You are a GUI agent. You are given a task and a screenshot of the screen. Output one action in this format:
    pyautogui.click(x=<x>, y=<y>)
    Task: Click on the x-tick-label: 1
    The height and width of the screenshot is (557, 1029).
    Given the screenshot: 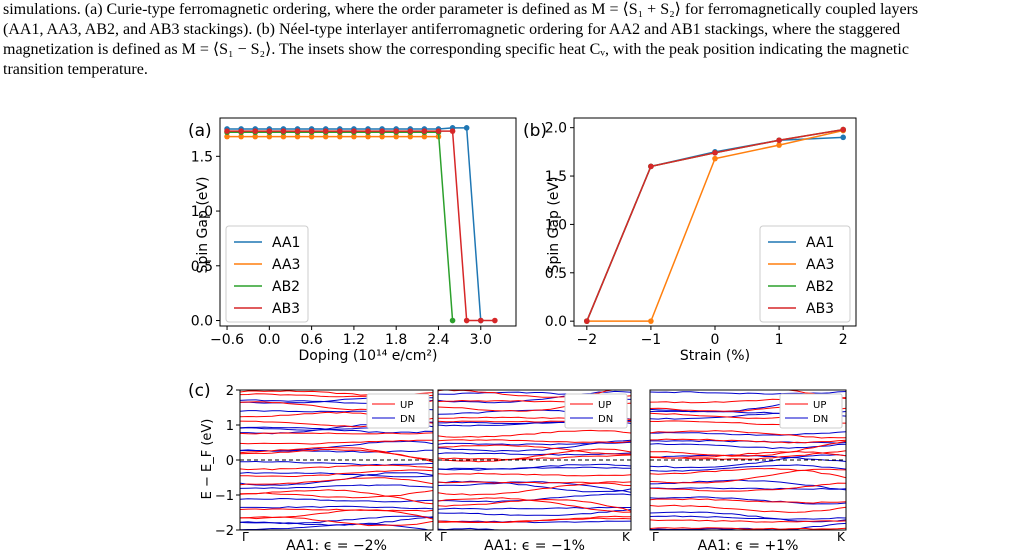 What is the action you would take?
    pyautogui.click(x=779, y=340)
    